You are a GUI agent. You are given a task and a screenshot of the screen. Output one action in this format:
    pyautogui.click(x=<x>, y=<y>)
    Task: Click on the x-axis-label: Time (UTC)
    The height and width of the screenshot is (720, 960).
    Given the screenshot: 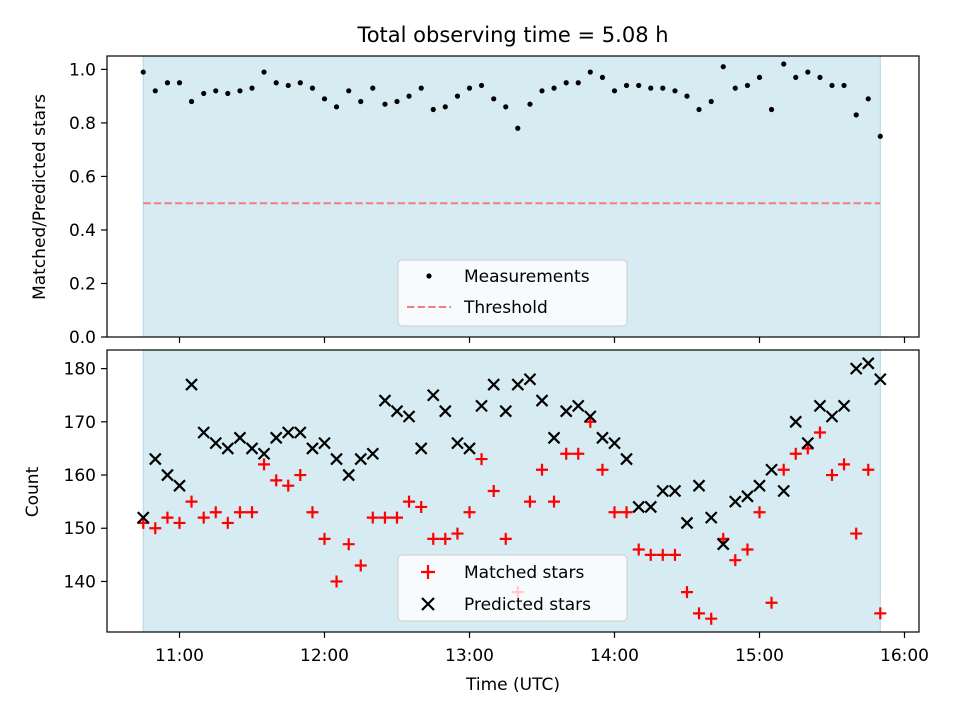 What is the action you would take?
    pyautogui.click(x=512, y=685)
    